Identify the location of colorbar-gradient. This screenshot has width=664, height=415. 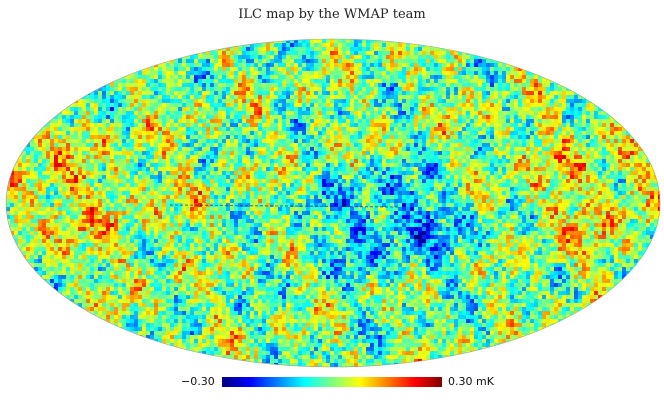
(332, 382).